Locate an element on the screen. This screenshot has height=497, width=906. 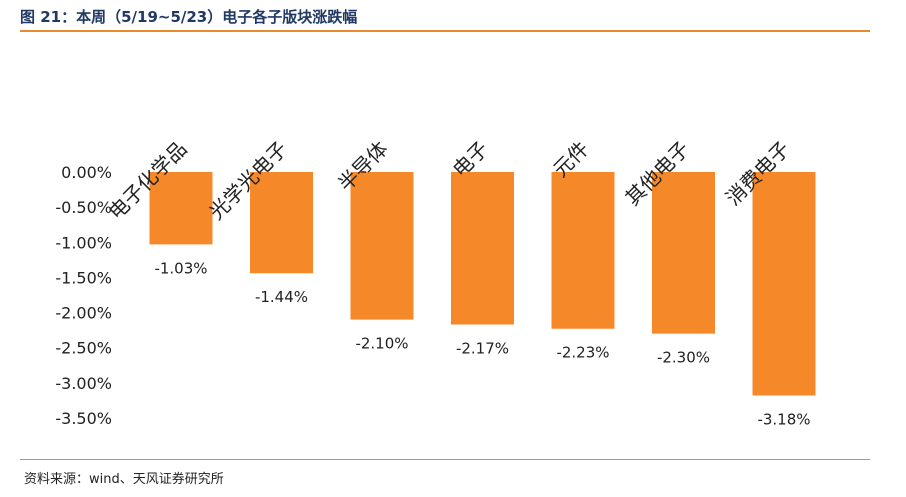
y-tick-label: -0.50% is located at coordinates (83, 207).